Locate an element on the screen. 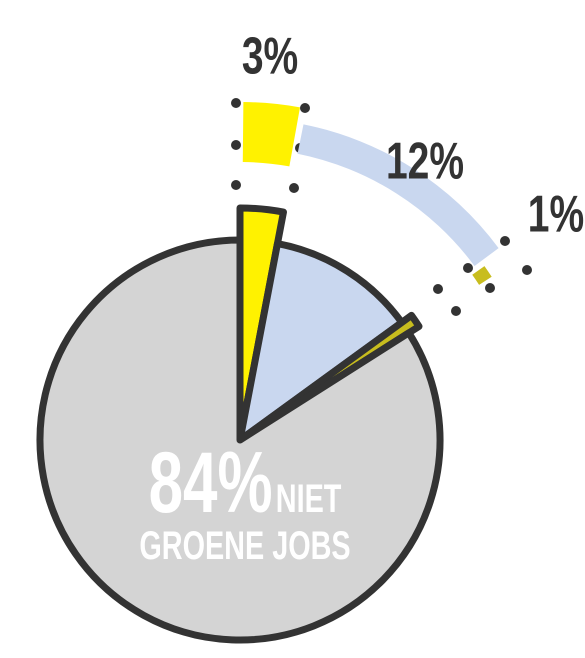  category-label: NIET GROENE JOBS is located at coordinates (245, 522).